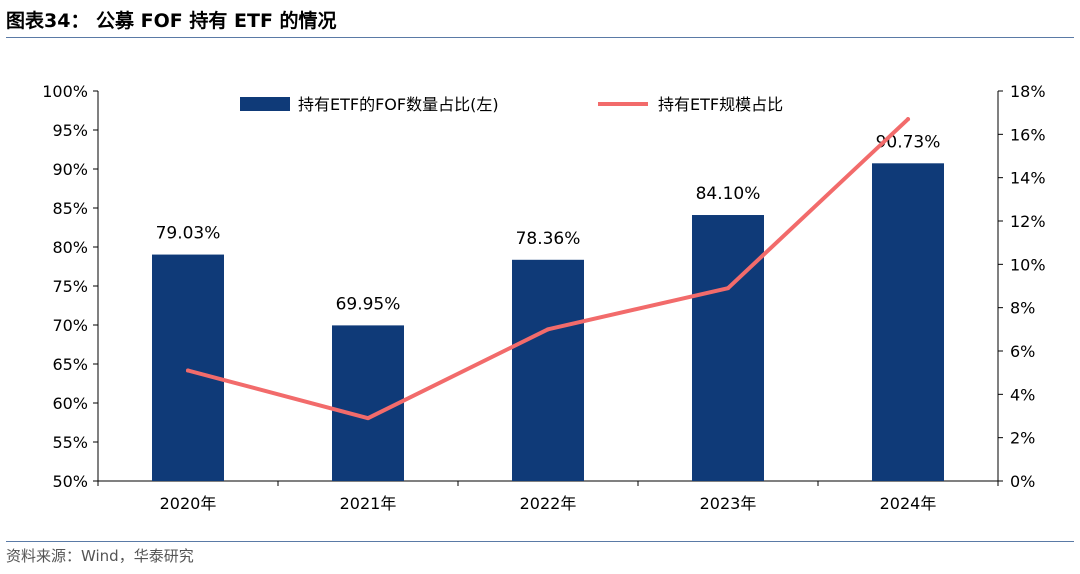 Image resolution: width=1080 pixels, height=574 pixels. Describe the element at coordinates (100, 556) in the screenshot. I see `source-note: 资料来源：Wind，华泰研究` at that location.